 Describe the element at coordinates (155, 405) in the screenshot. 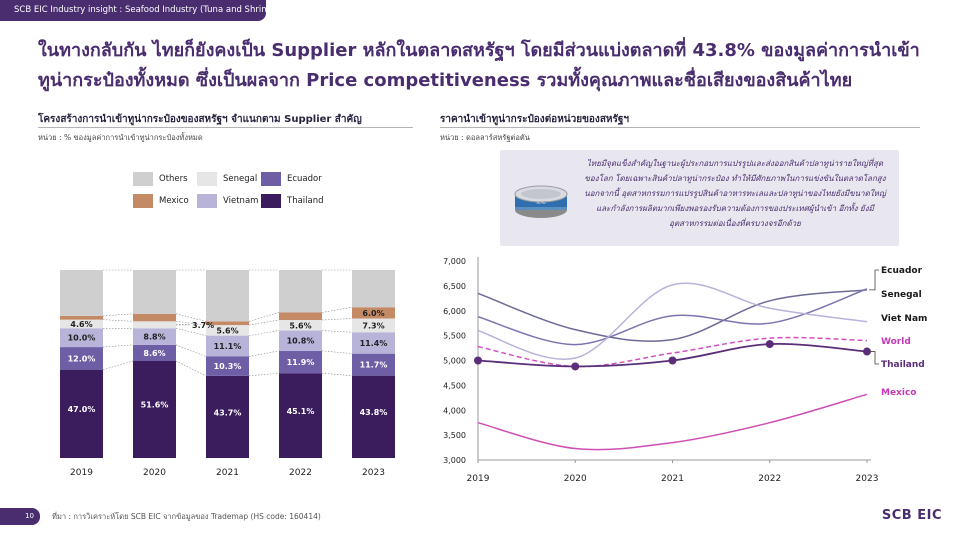

I see `data-label-thailand-2020: 51.6%` at that location.